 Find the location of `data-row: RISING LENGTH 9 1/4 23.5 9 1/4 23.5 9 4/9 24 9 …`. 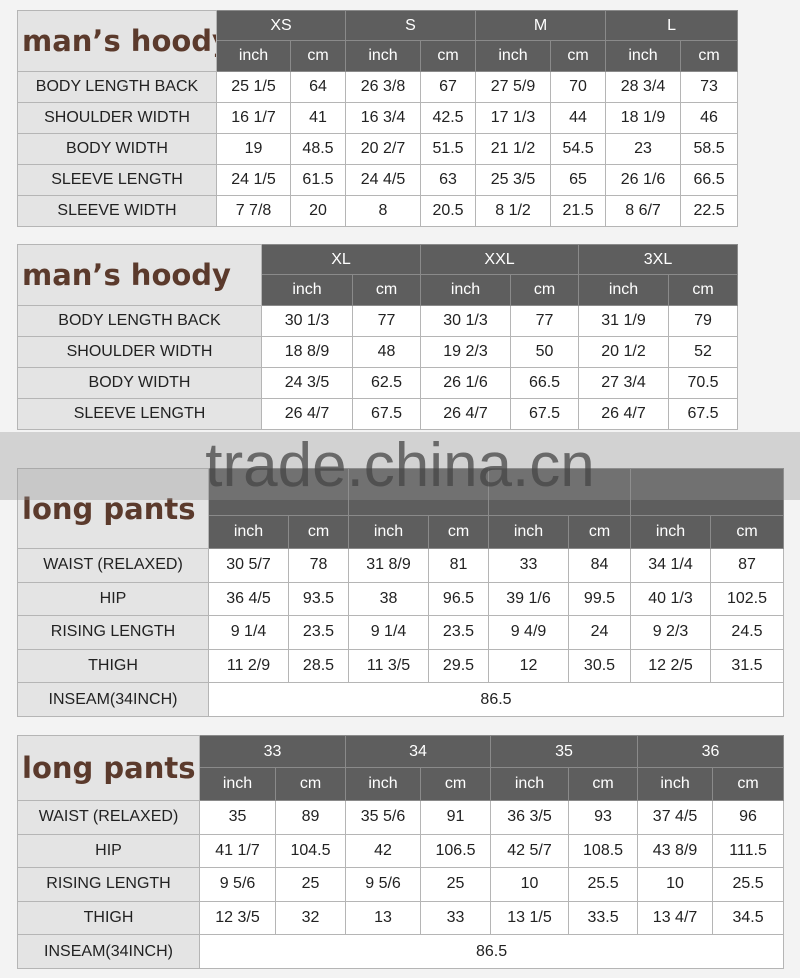

data-row: RISING LENGTH 9 1/4 23.5 9 1/4 23.5 9 4/9 24 9 … is located at coordinates (400, 632).